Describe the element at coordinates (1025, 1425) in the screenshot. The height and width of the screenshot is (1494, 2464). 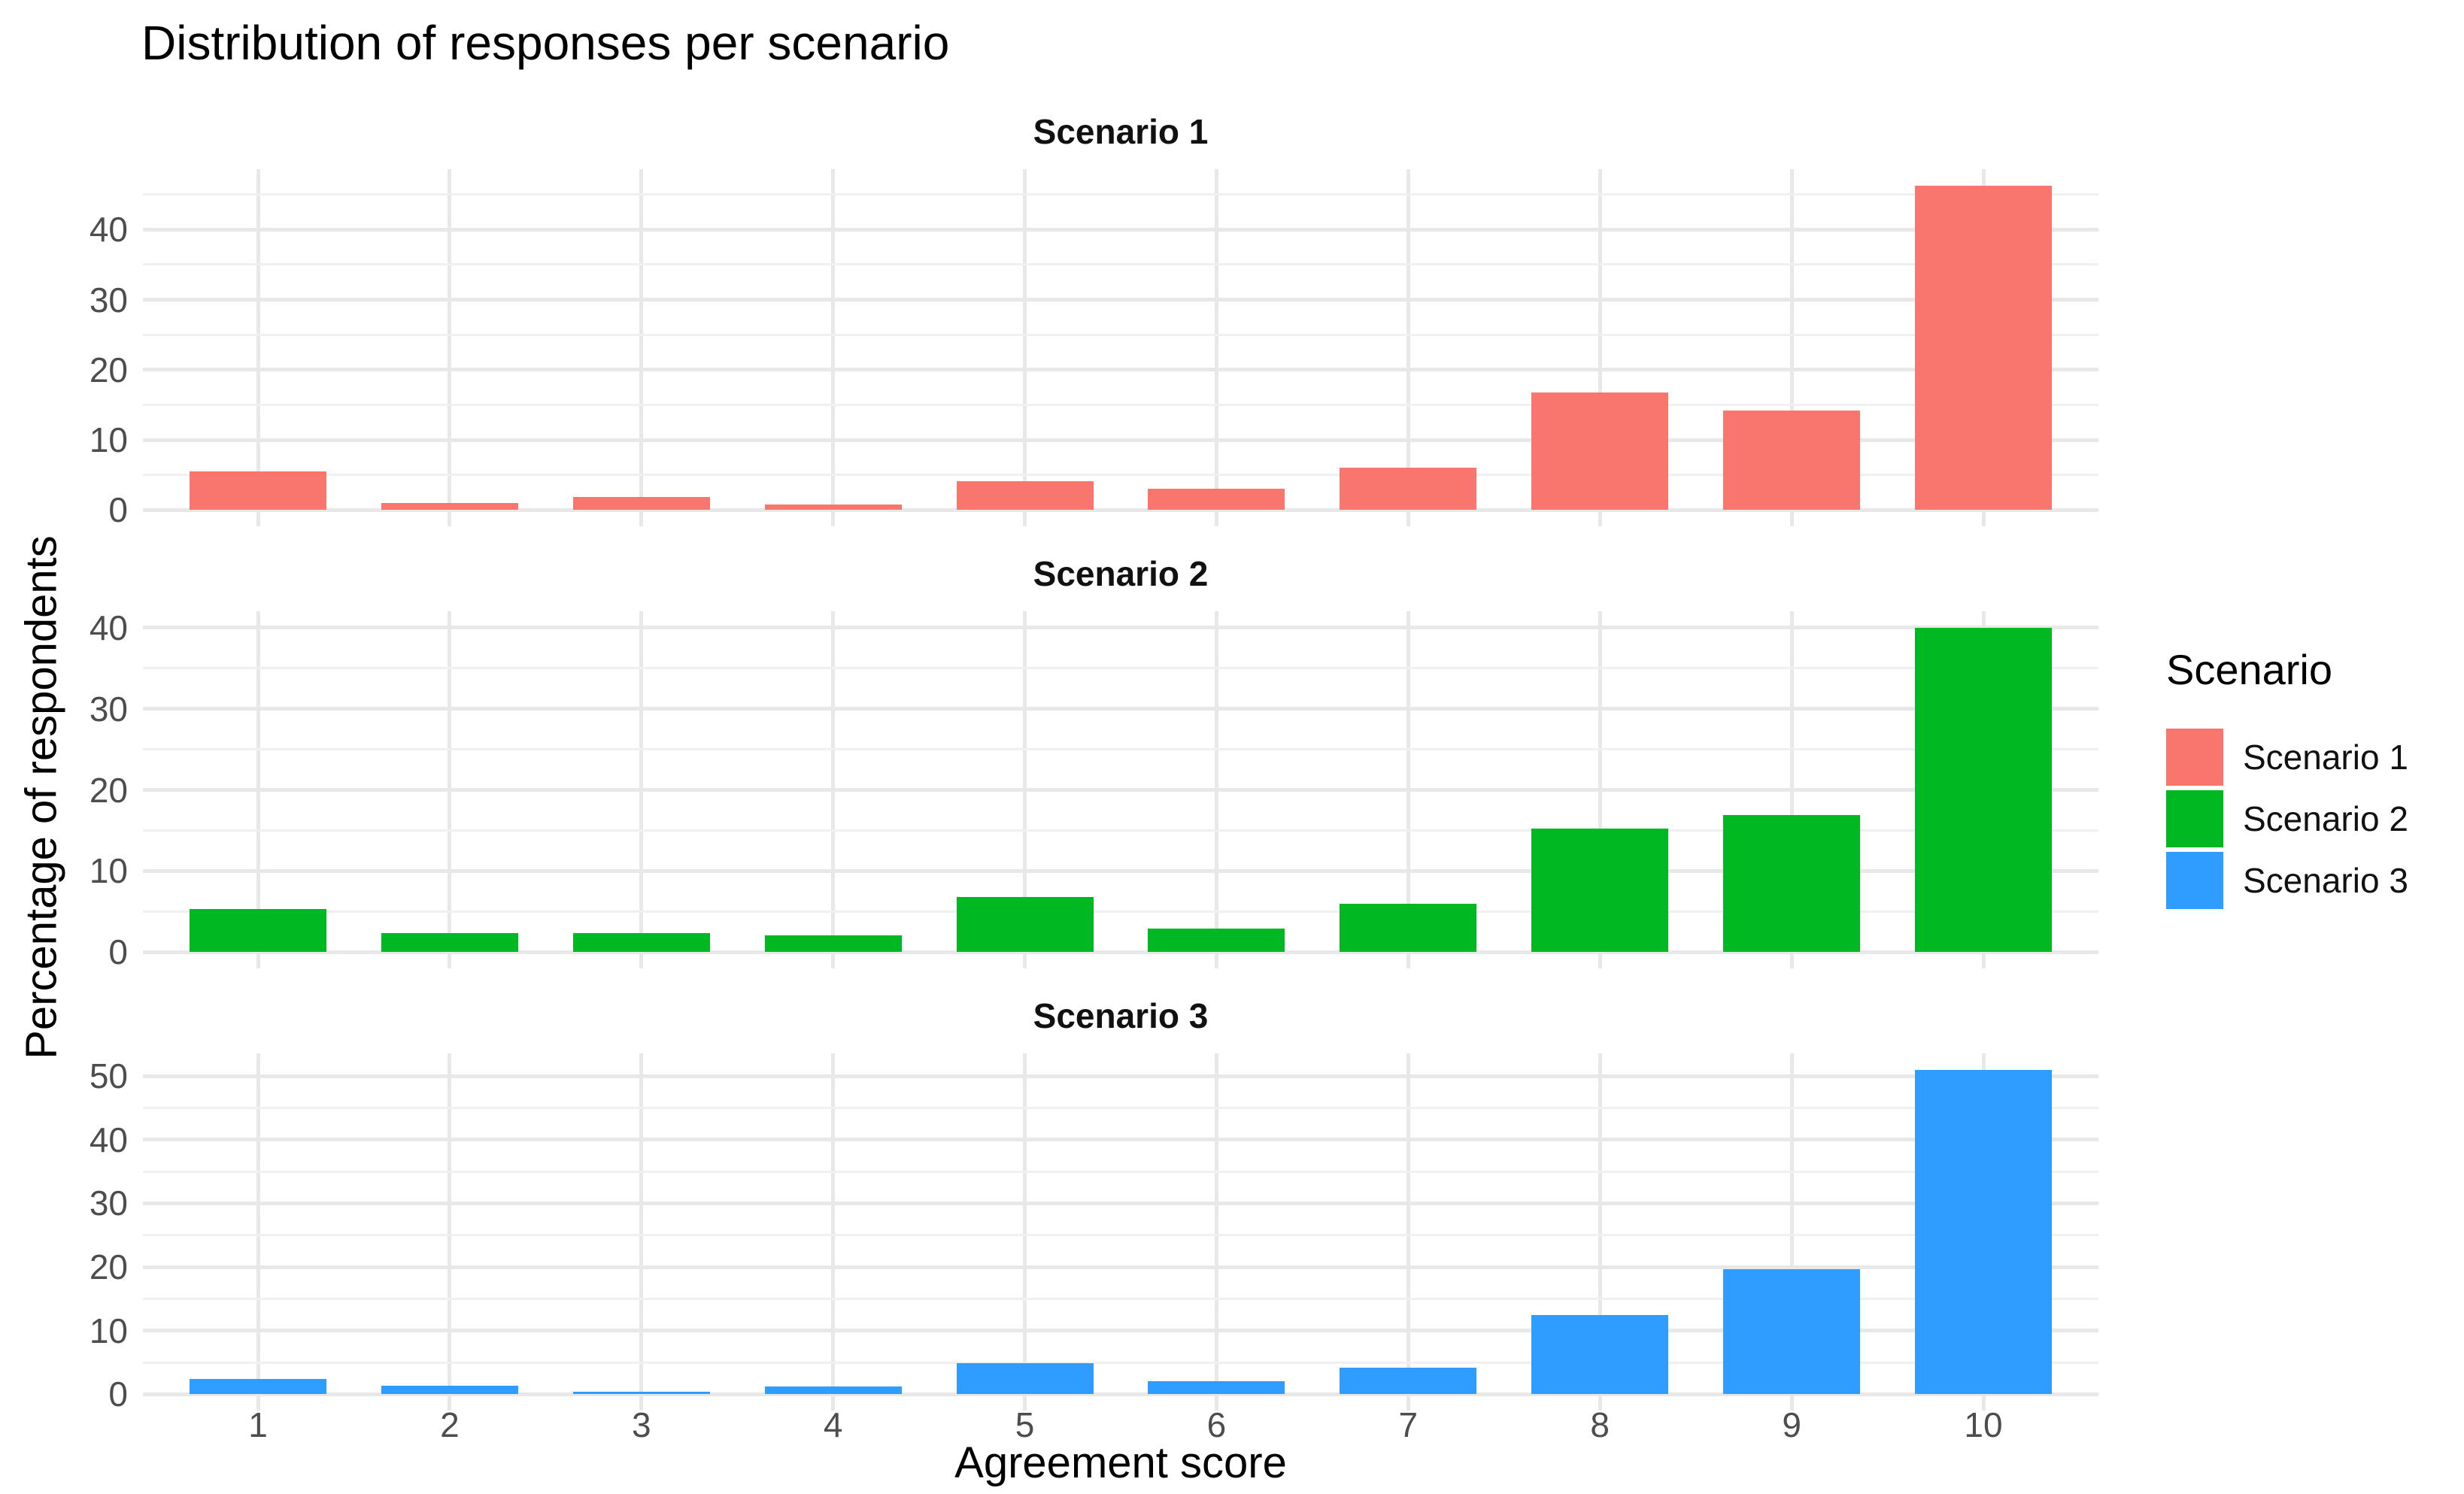
I see `x-tick-label: 5` at that location.